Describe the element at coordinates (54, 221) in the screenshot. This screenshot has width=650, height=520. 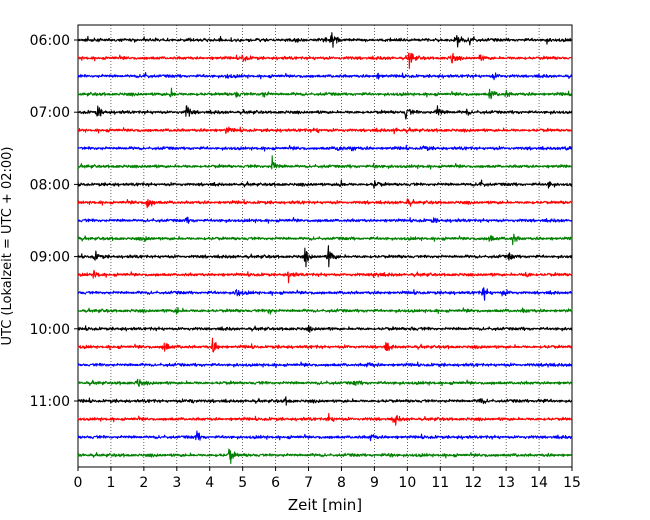
I see `y-axis-ticks: 06:00 07:00 08:00 09:00 10:00 11:00` at that location.